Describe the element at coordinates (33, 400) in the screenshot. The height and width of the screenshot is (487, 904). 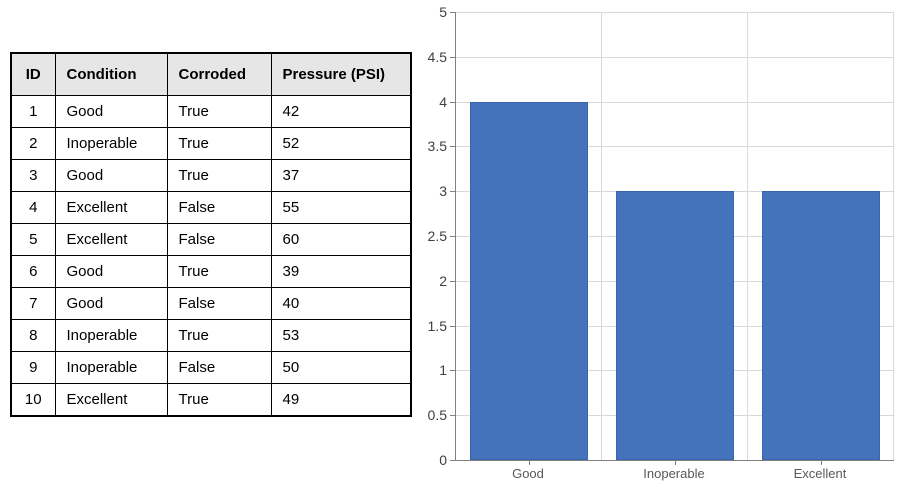
I see `table-cell: 10` at that location.